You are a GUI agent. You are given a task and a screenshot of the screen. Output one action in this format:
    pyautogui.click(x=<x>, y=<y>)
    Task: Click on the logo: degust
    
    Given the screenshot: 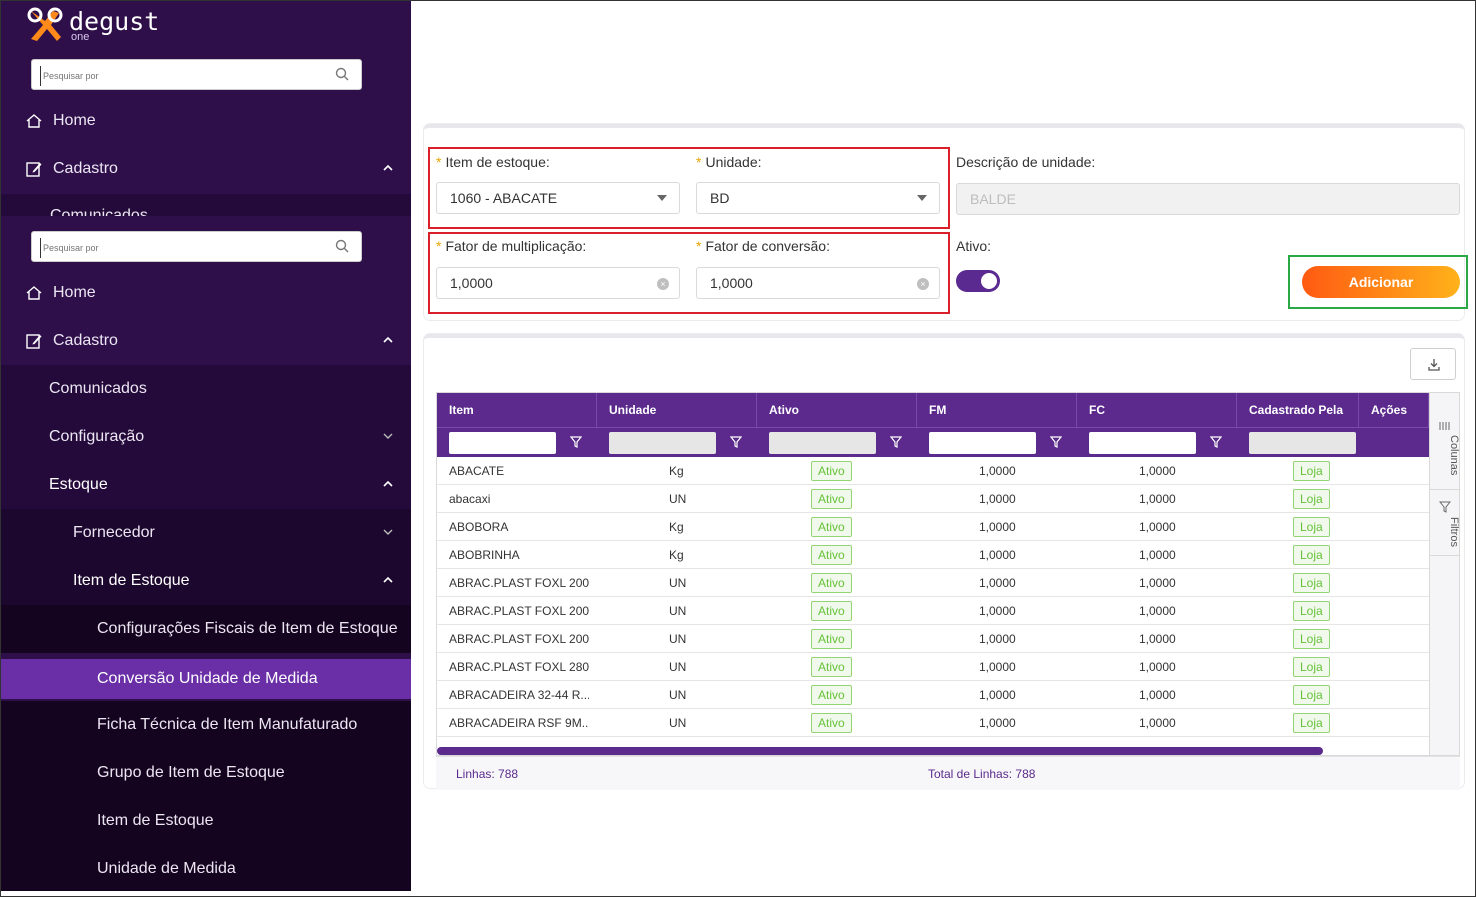 What is the action you would take?
    pyautogui.click(x=92, y=27)
    